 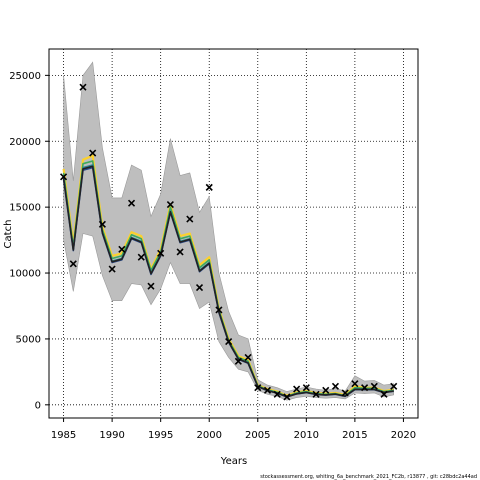 I want to click on y-tick-label: 0, so click(x=38, y=405).